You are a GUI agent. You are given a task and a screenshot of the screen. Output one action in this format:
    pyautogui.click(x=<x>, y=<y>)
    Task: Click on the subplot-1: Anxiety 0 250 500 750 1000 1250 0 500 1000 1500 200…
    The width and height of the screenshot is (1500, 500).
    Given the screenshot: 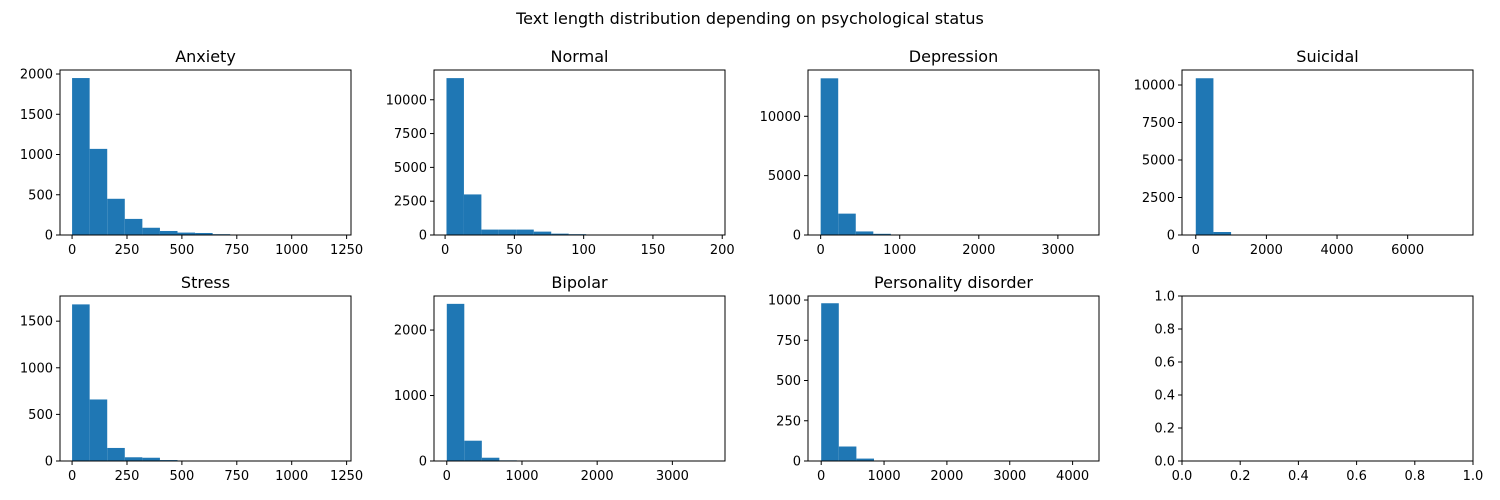 What is the action you would take?
    pyautogui.click(x=191, y=152)
    